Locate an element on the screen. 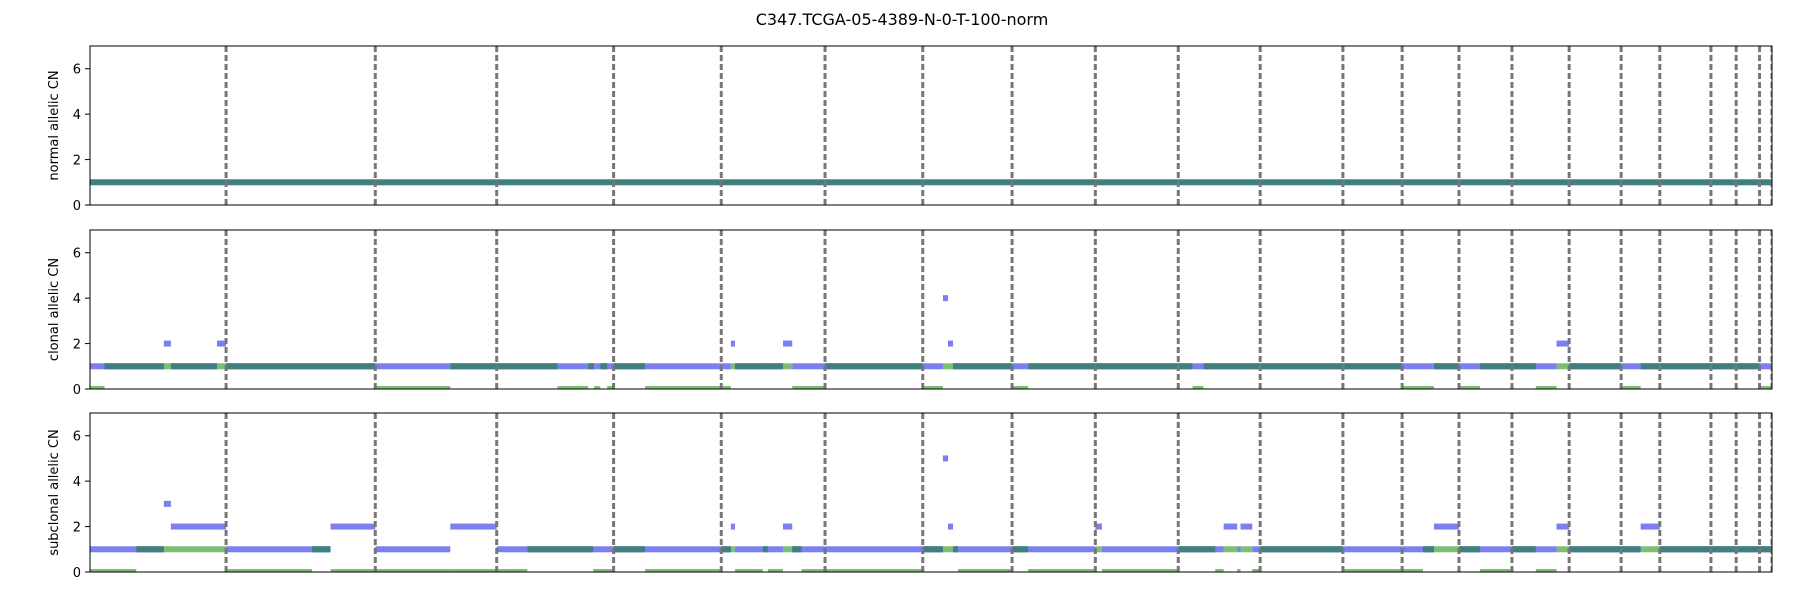 This screenshot has height=600, width=1800. y-tick-label: 6 is located at coordinates (77, 254).